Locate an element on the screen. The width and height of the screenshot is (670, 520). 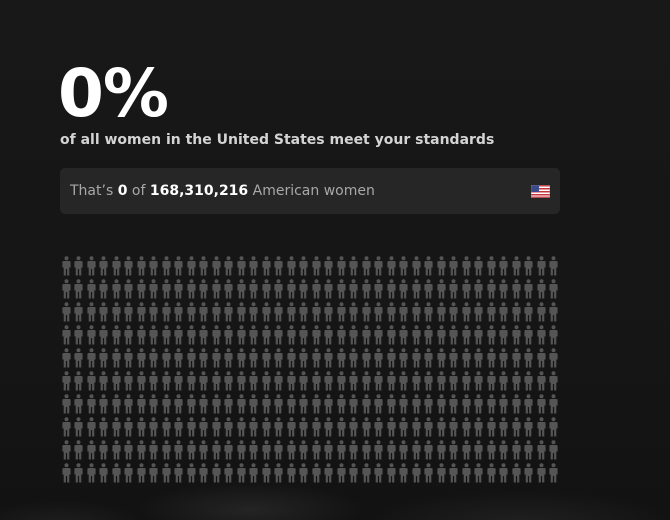
total-count: 168,310,216 is located at coordinates (199, 191).